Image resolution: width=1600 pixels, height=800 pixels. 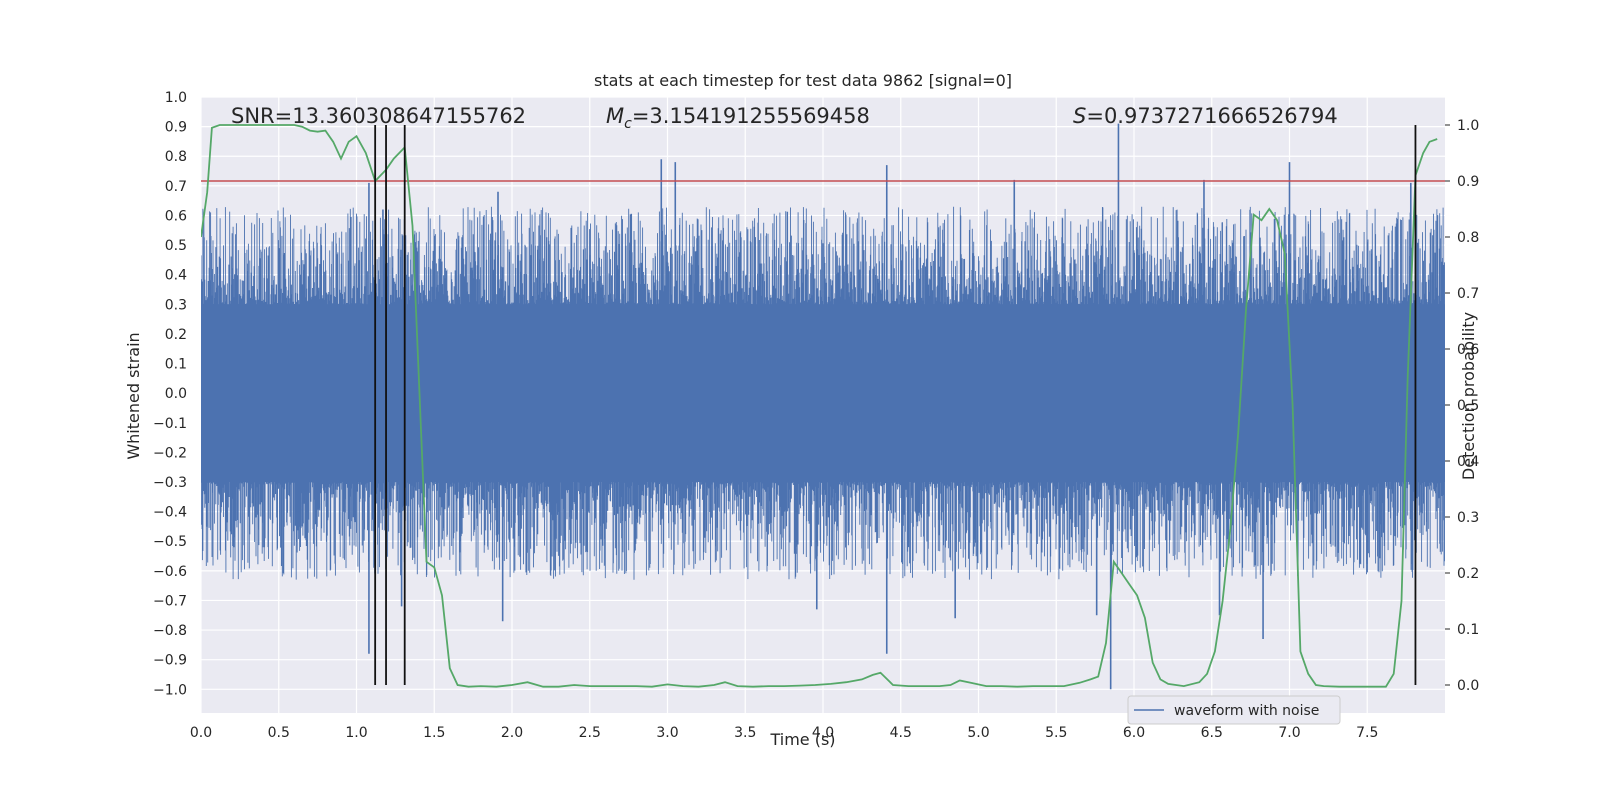 What do you see at coordinates (378, 116) in the screenshot?
I see `snr-annotation: SNR=13.360308647155762` at bounding box center [378, 116].